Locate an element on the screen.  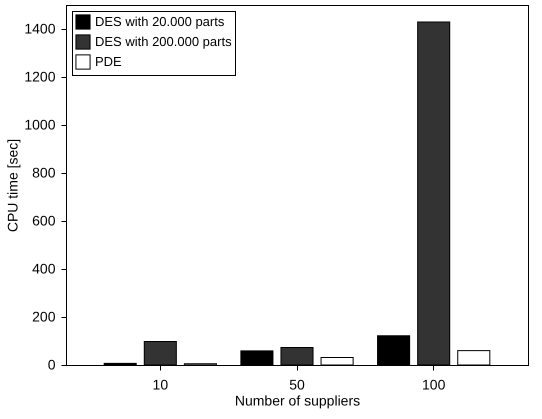
y-tick-label: 1000 is located at coordinates (40, 124).